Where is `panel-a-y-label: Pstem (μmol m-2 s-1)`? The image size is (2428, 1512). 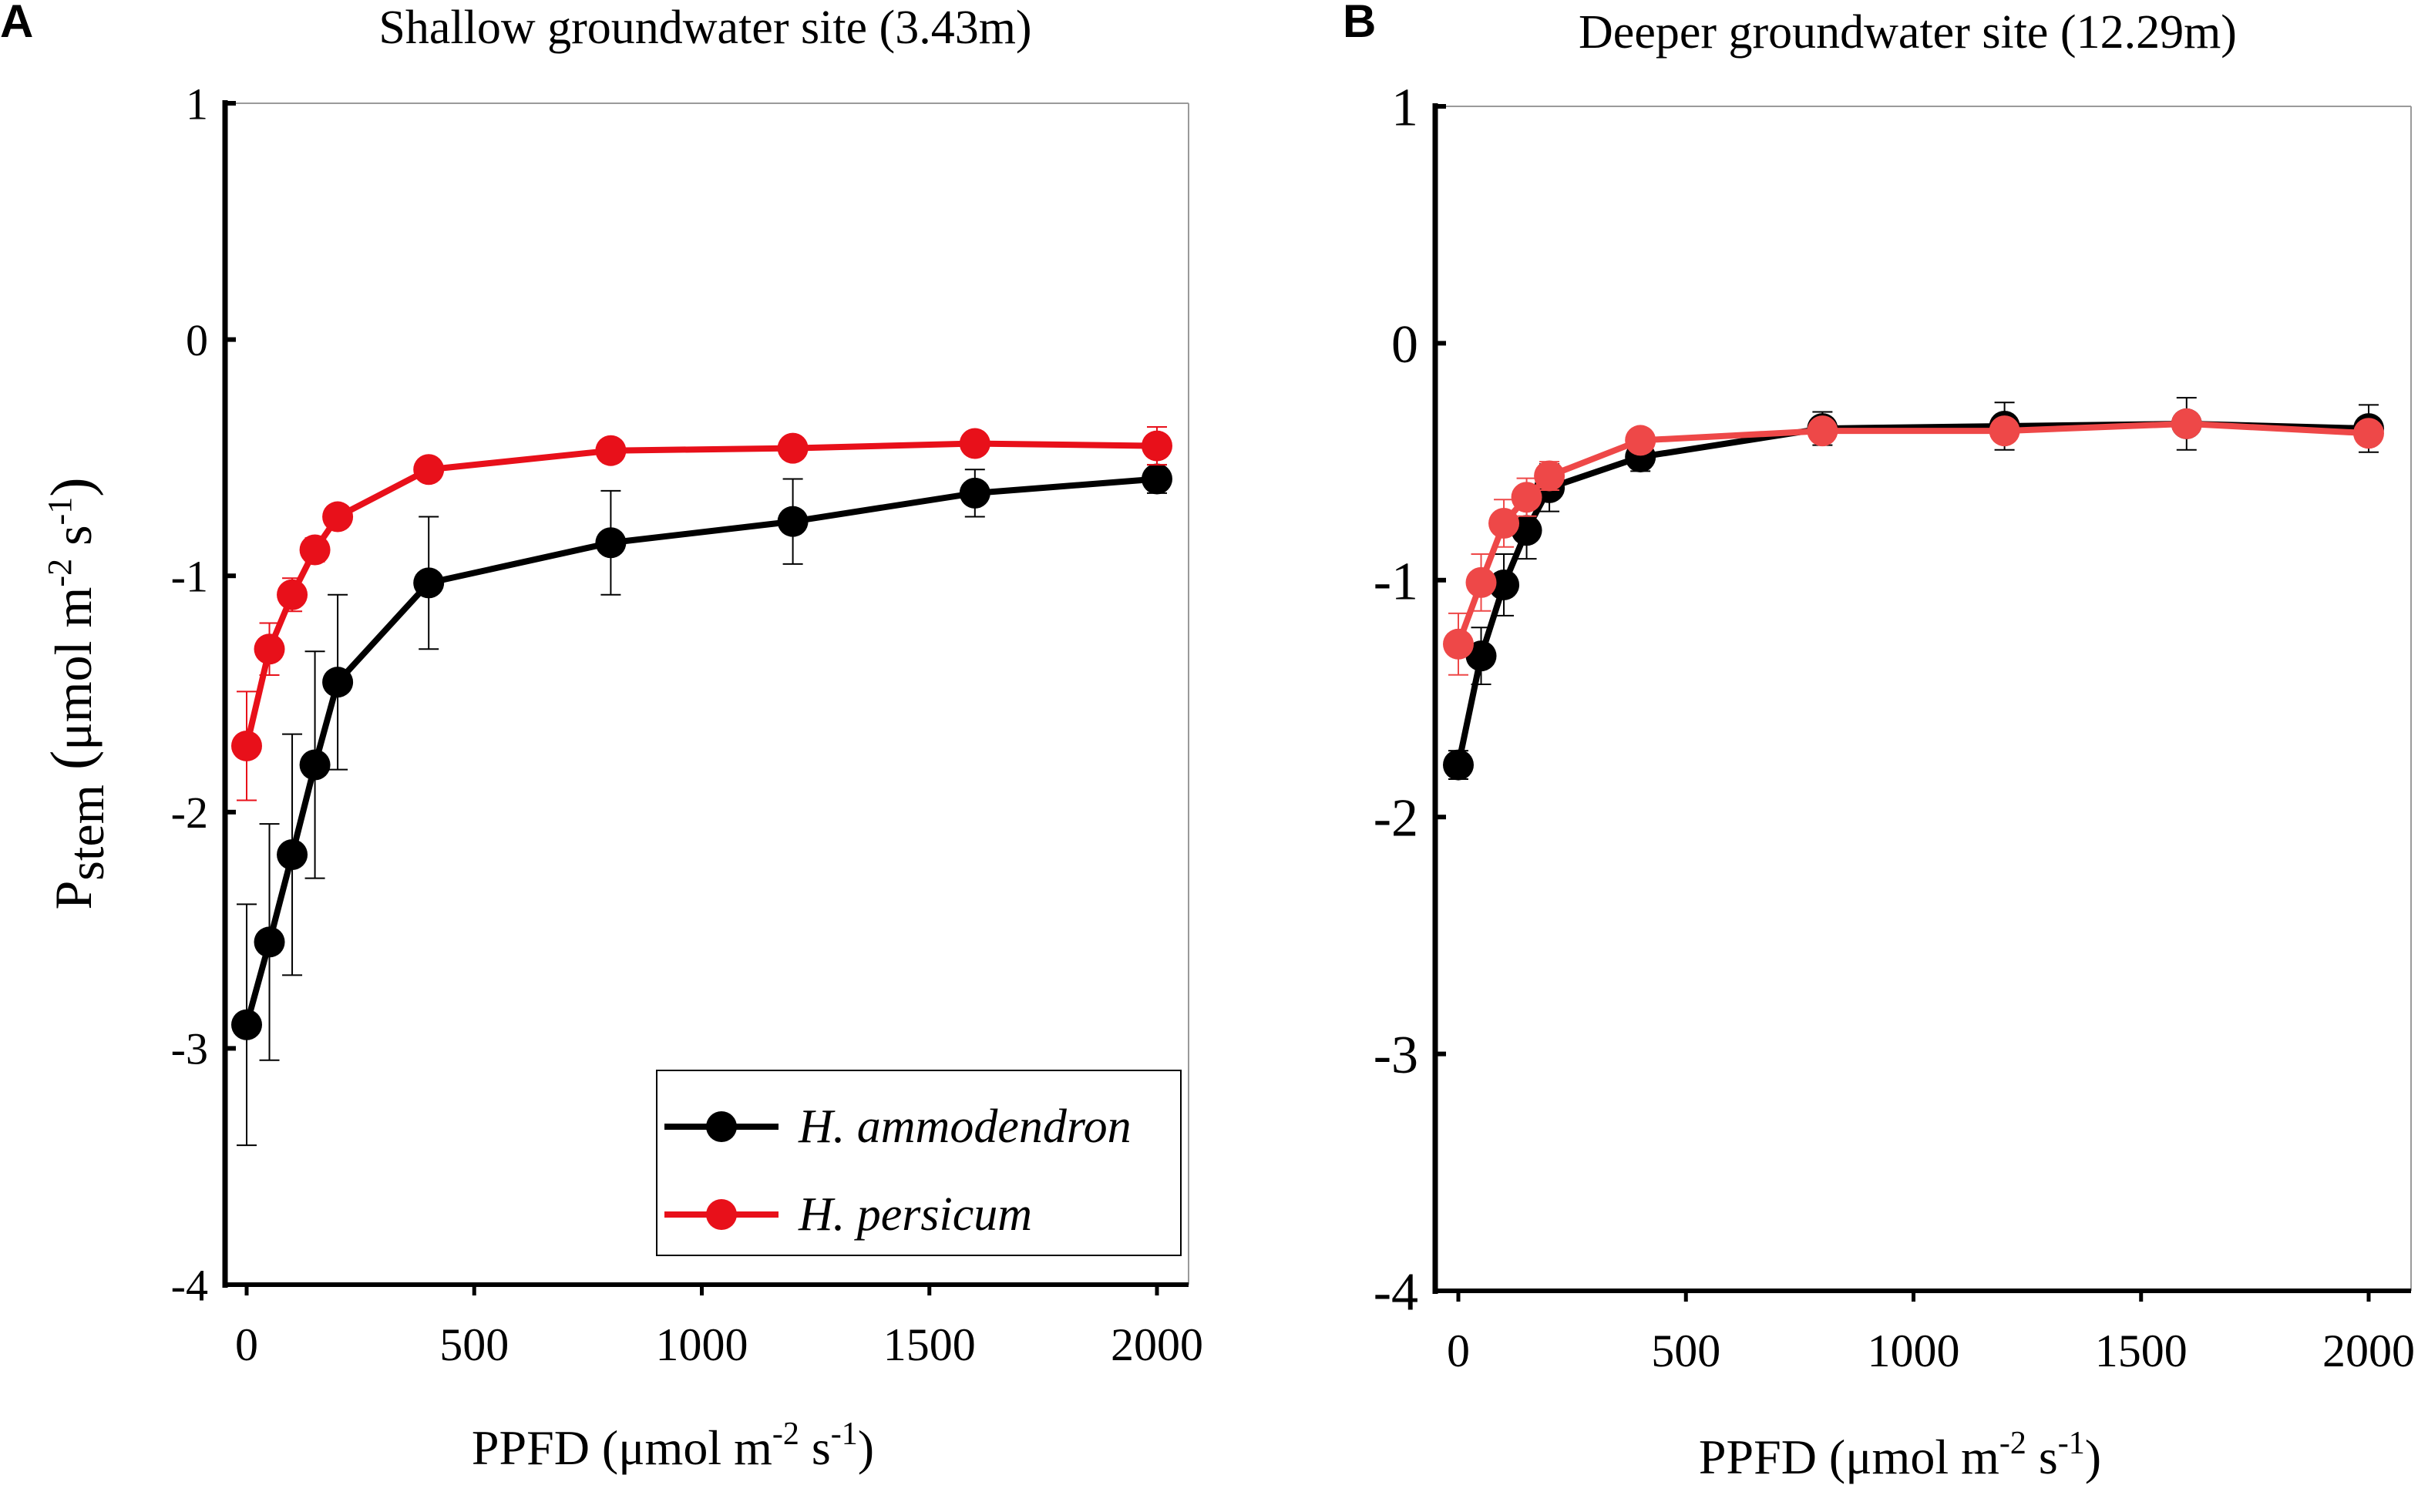
panel-a-y-label: Pstem (μmol m-2 s-1) is located at coordinates (77, 693).